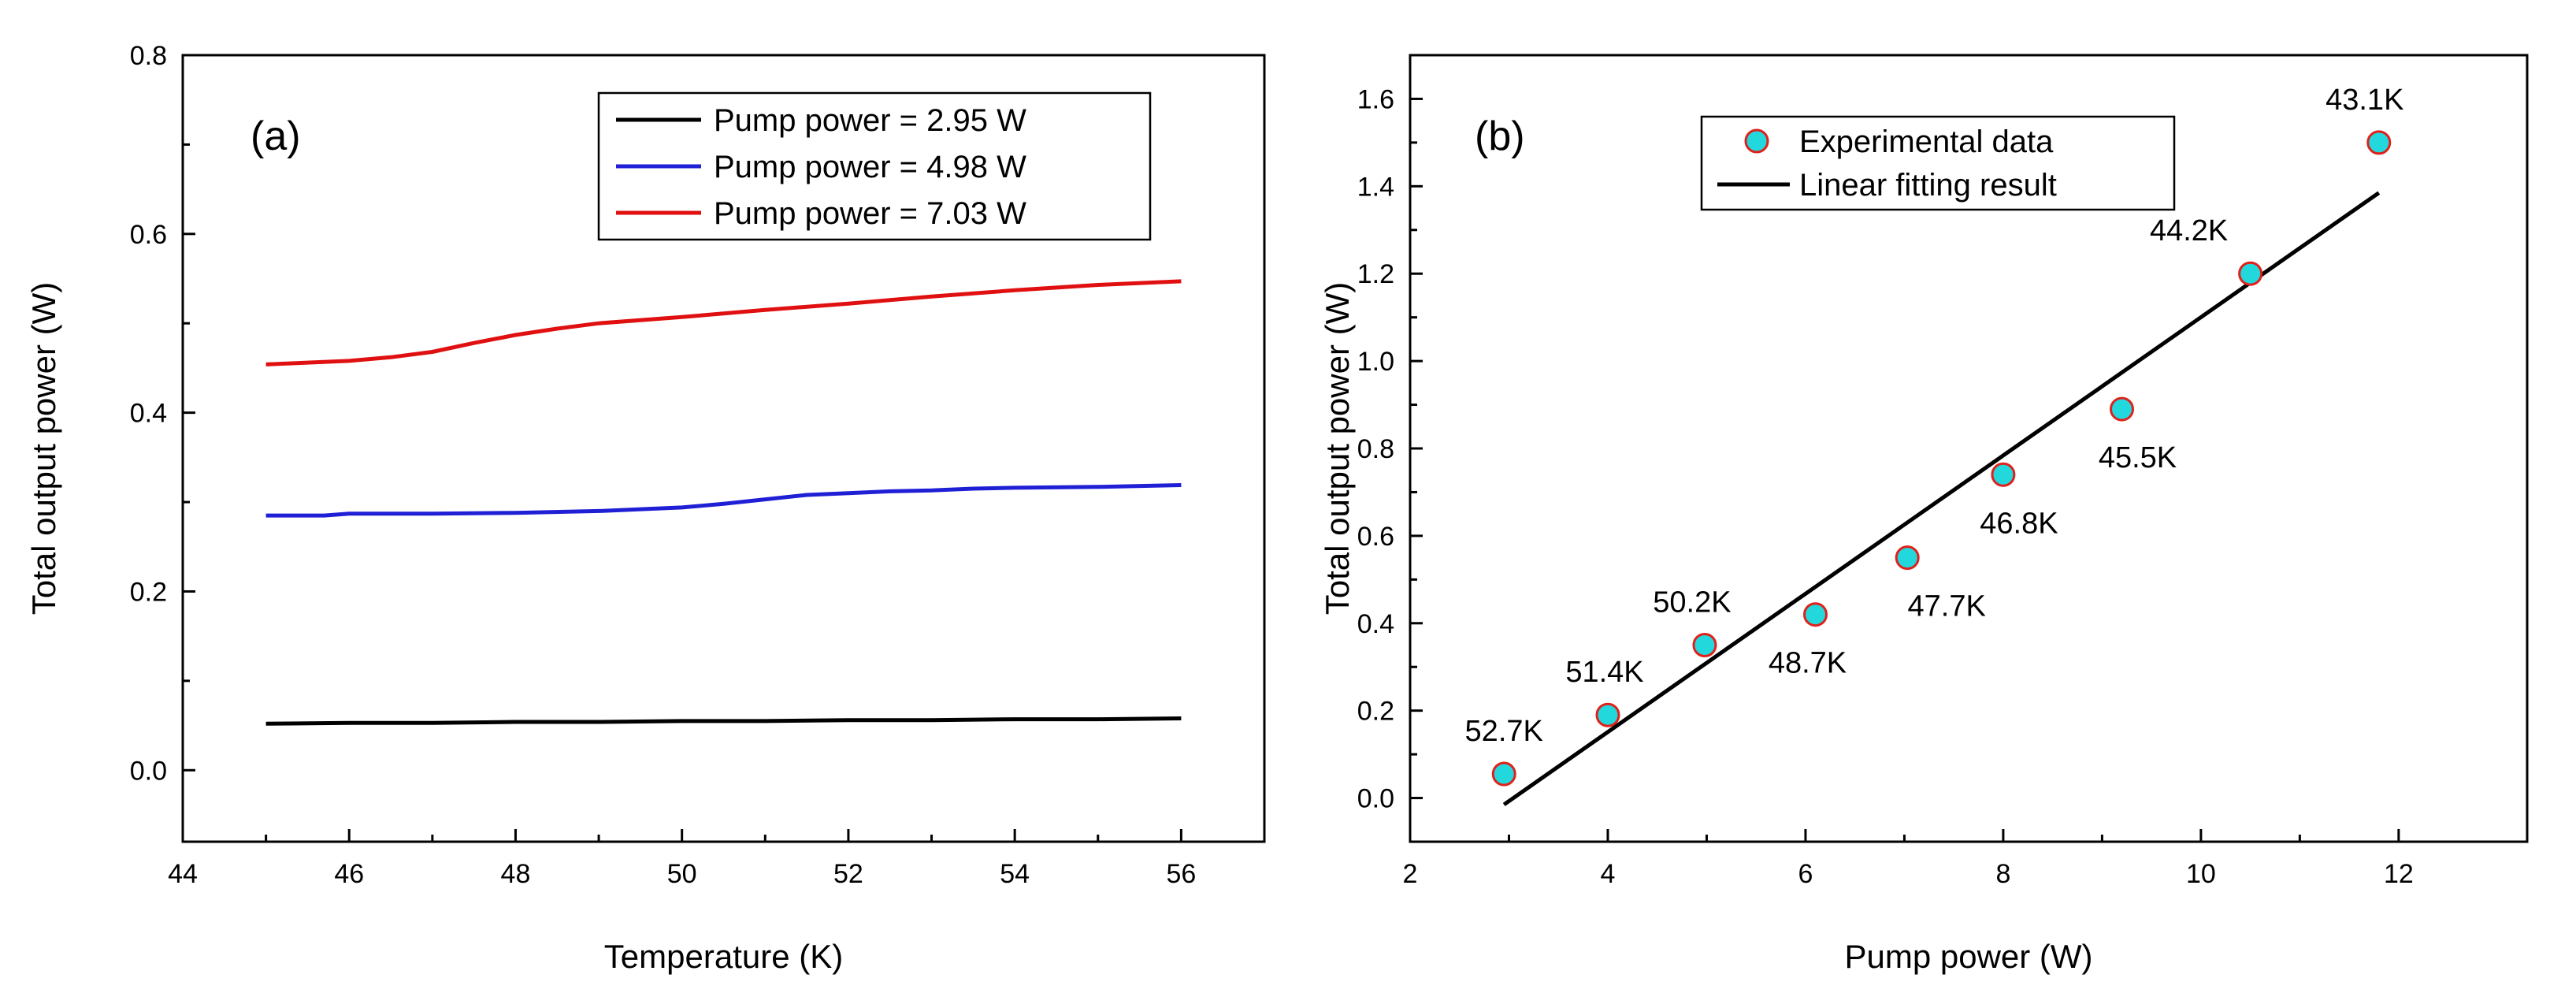 This screenshot has width=2576, height=982. What do you see at coordinates (1938, 163) in the screenshot?
I see `legend-box` at bounding box center [1938, 163].